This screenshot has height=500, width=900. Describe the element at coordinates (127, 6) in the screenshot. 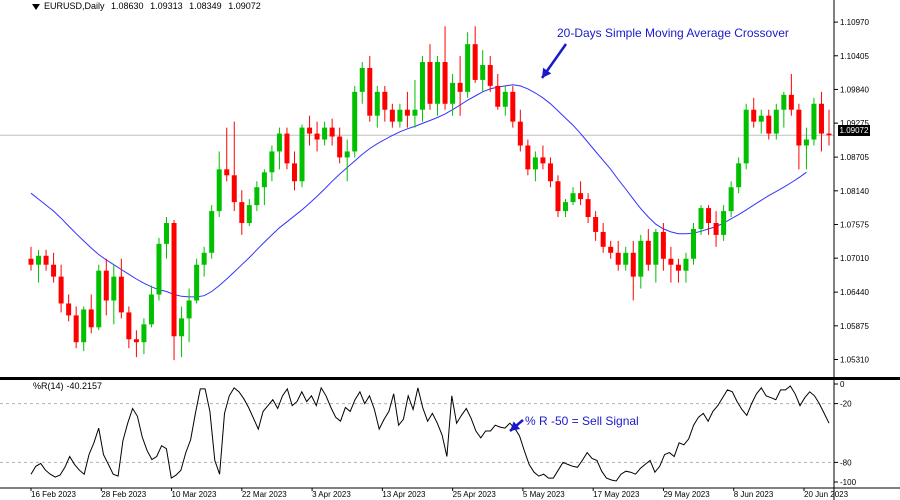

I see `open-value: 1.08630` at that location.